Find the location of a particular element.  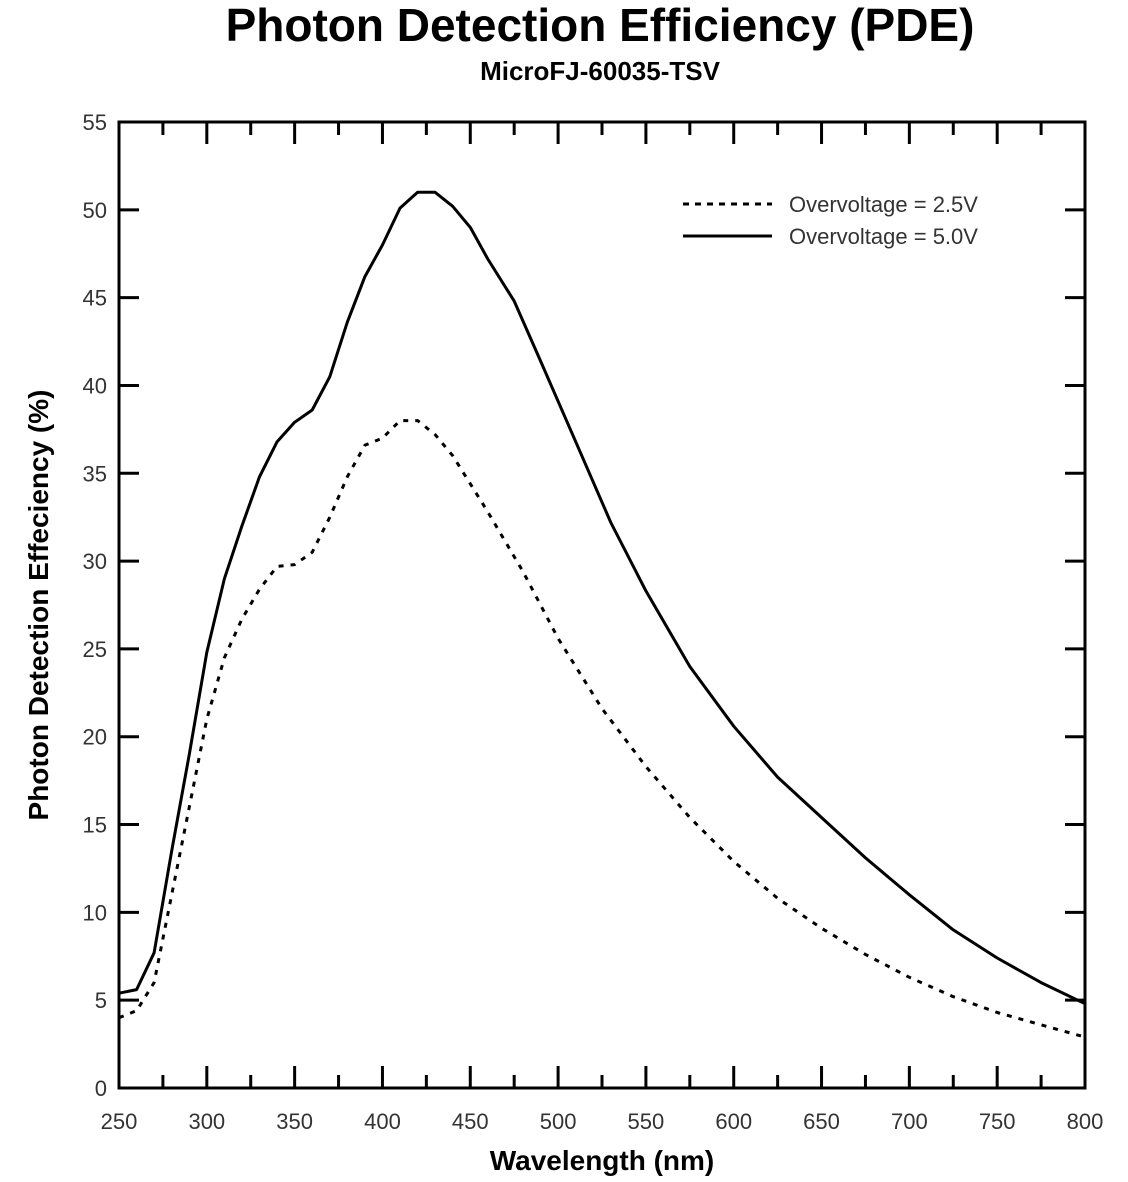

y-tick-label: 15 is located at coordinates (95, 825).